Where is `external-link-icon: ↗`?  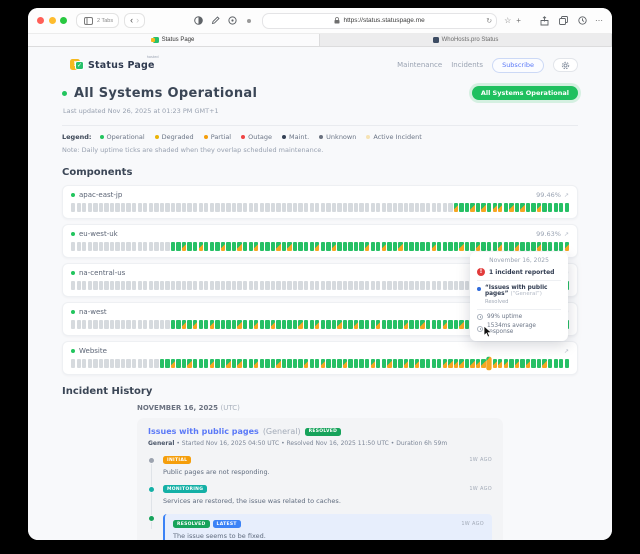 external-link-icon: ↗ is located at coordinates (566, 195).